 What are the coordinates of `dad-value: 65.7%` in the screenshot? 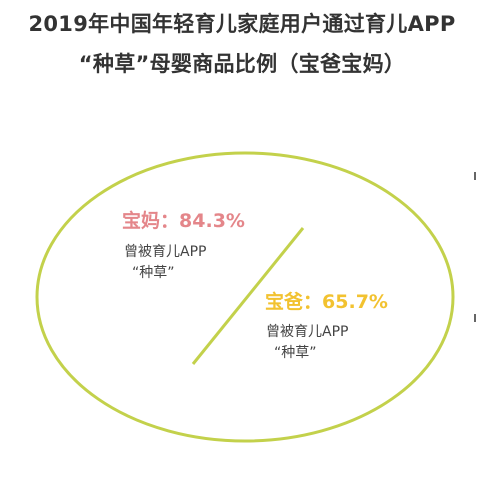 It's located at (355, 302).